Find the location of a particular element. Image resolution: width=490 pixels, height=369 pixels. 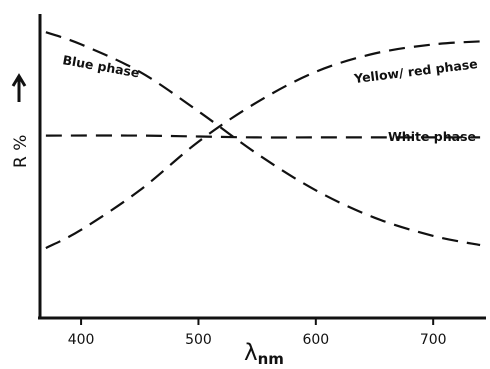

series-label-blue-phase: Blue phase is located at coordinates (100, 66).